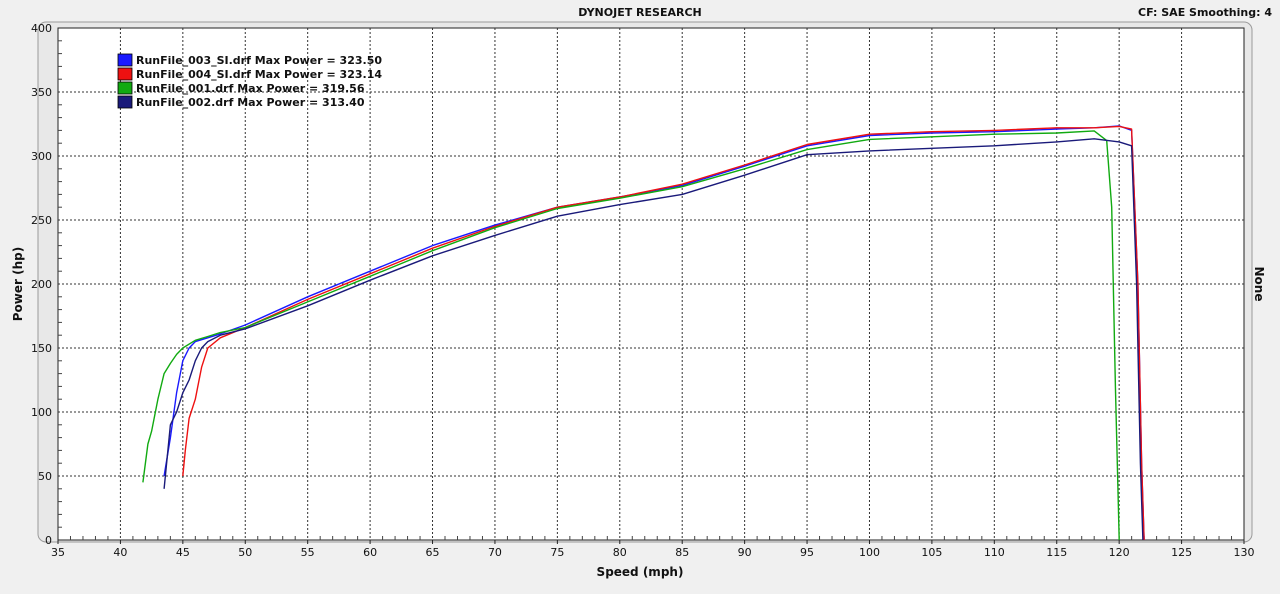 This screenshot has width=1280, height=594. Describe the element at coordinates (183, 552) in the screenshot. I see `x-tick-label: 45` at that location.